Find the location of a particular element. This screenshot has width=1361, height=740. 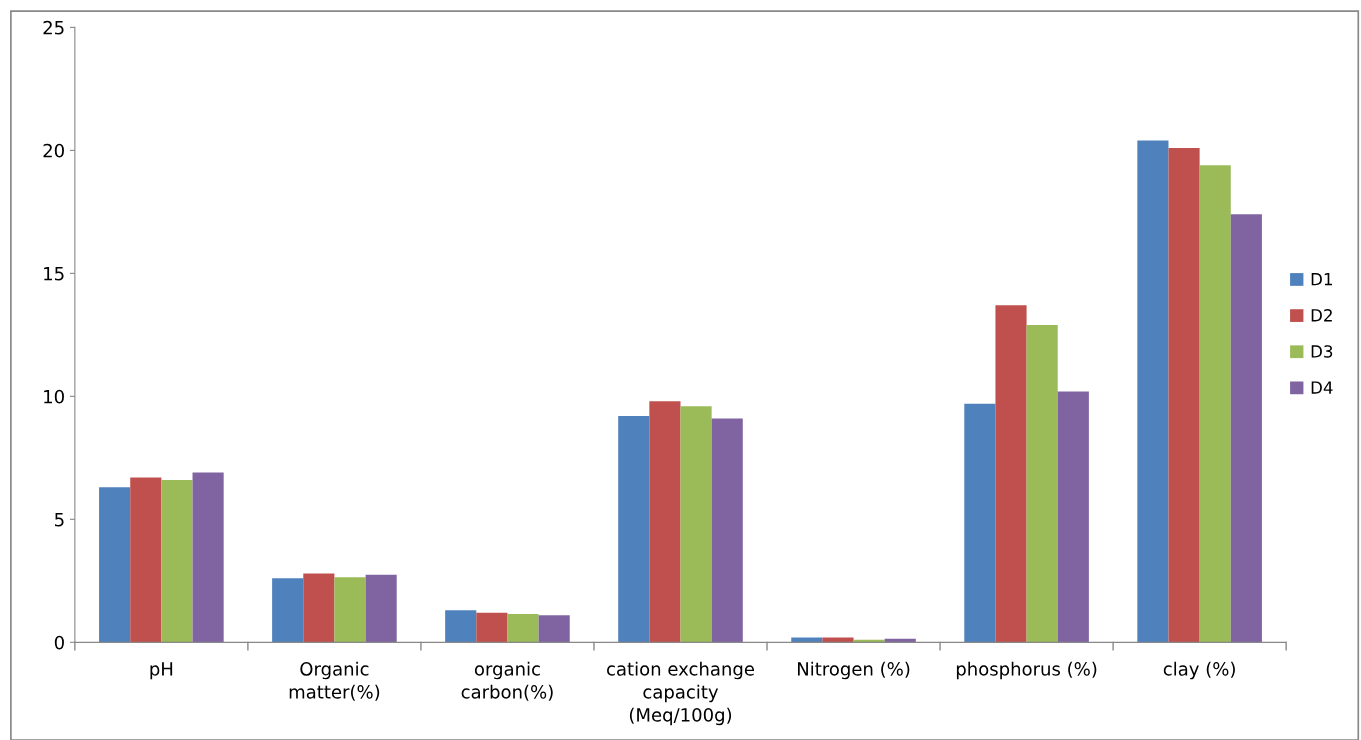

legend-label: D1 is located at coordinates (1321, 279).